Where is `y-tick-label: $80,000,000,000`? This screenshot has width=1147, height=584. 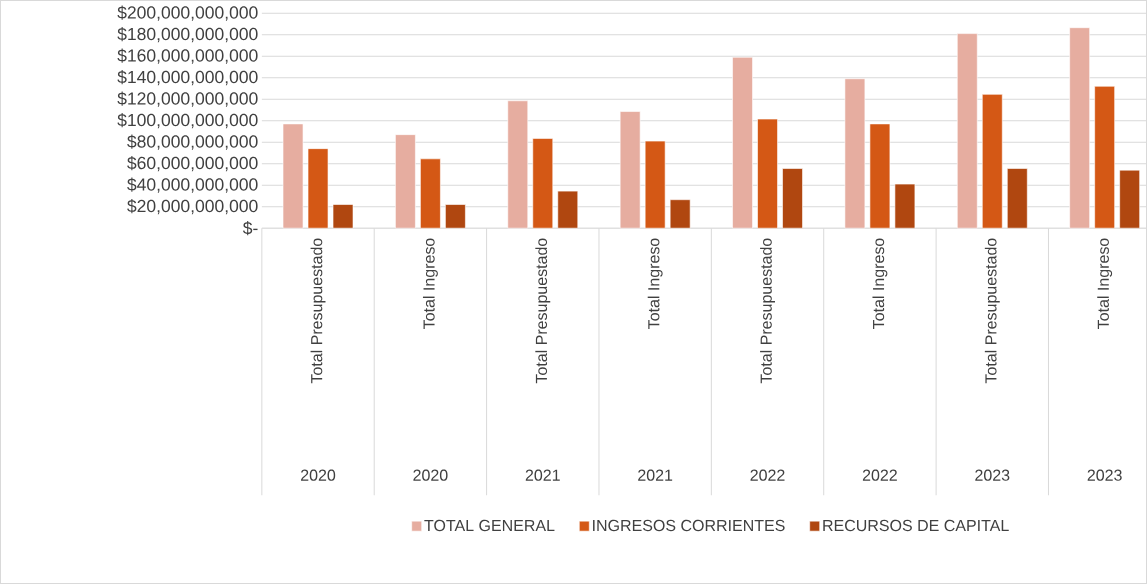 y-tick-label: $80,000,000,000 is located at coordinates (192, 142).